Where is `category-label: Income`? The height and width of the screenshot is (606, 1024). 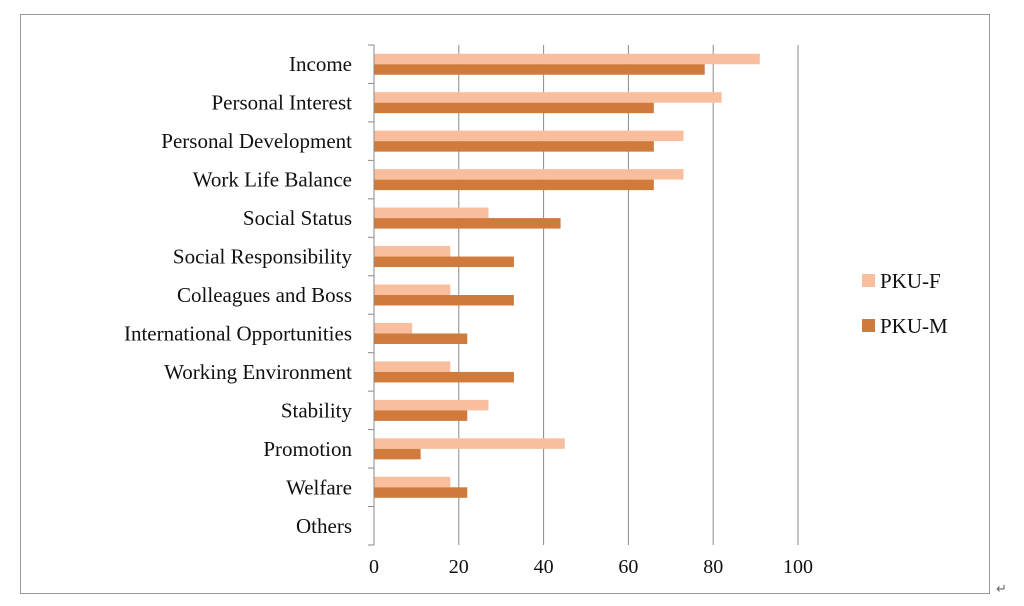 category-label: Income is located at coordinates (320, 64).